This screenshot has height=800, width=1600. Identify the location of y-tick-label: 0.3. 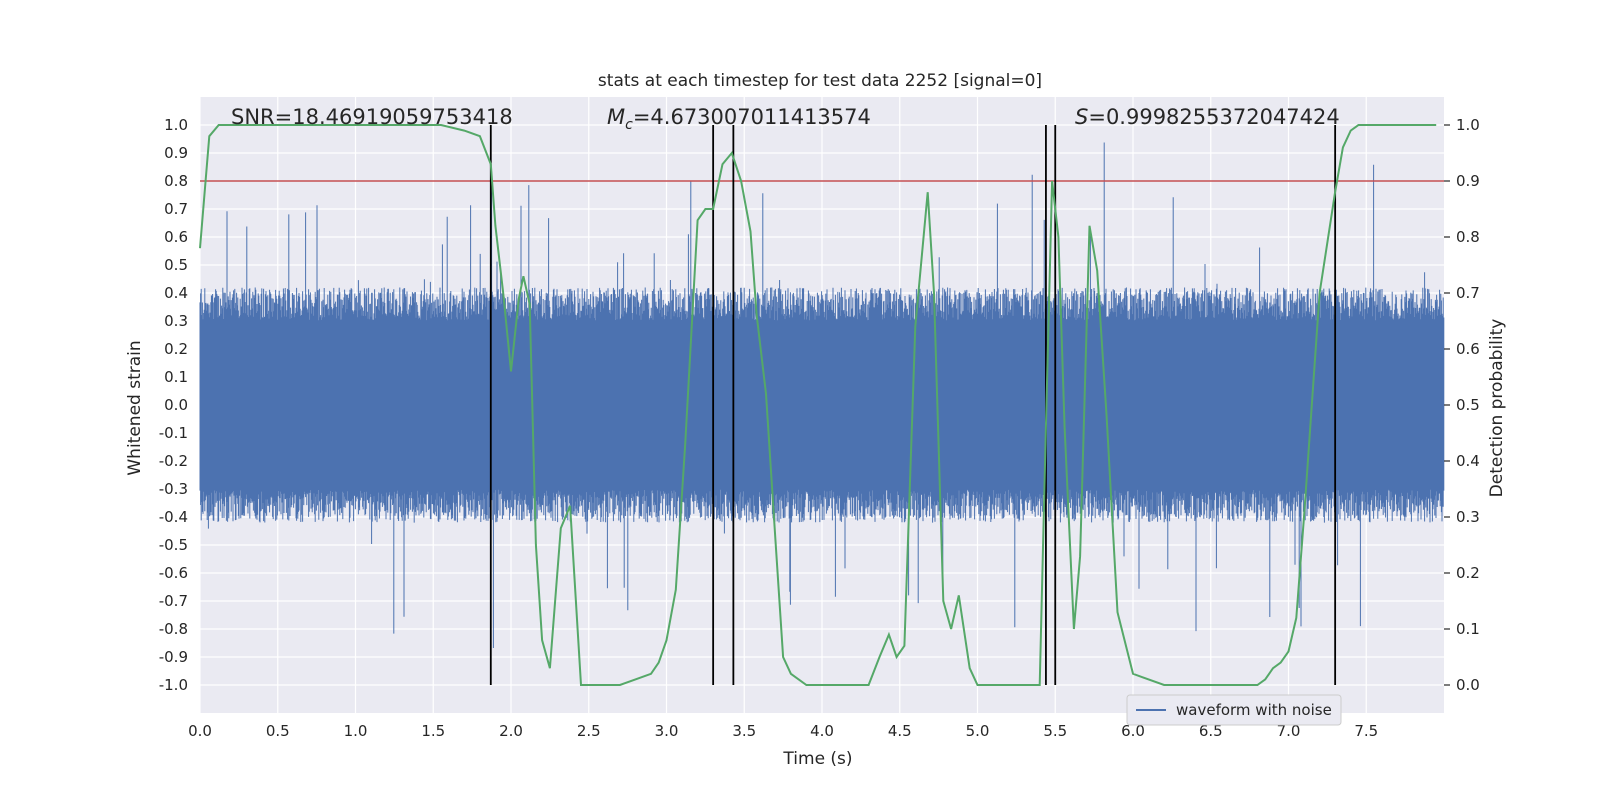
(176, 321).